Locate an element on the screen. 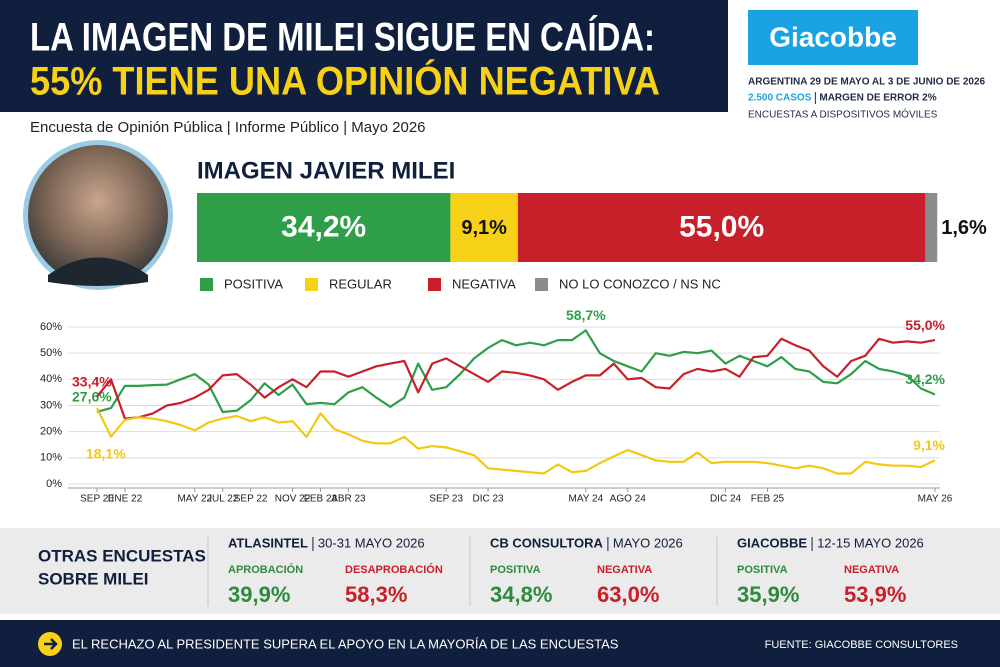 The image size is (1000, 667). poll-metric-label: APROBACIÓN is located at coordinates (265, 569).